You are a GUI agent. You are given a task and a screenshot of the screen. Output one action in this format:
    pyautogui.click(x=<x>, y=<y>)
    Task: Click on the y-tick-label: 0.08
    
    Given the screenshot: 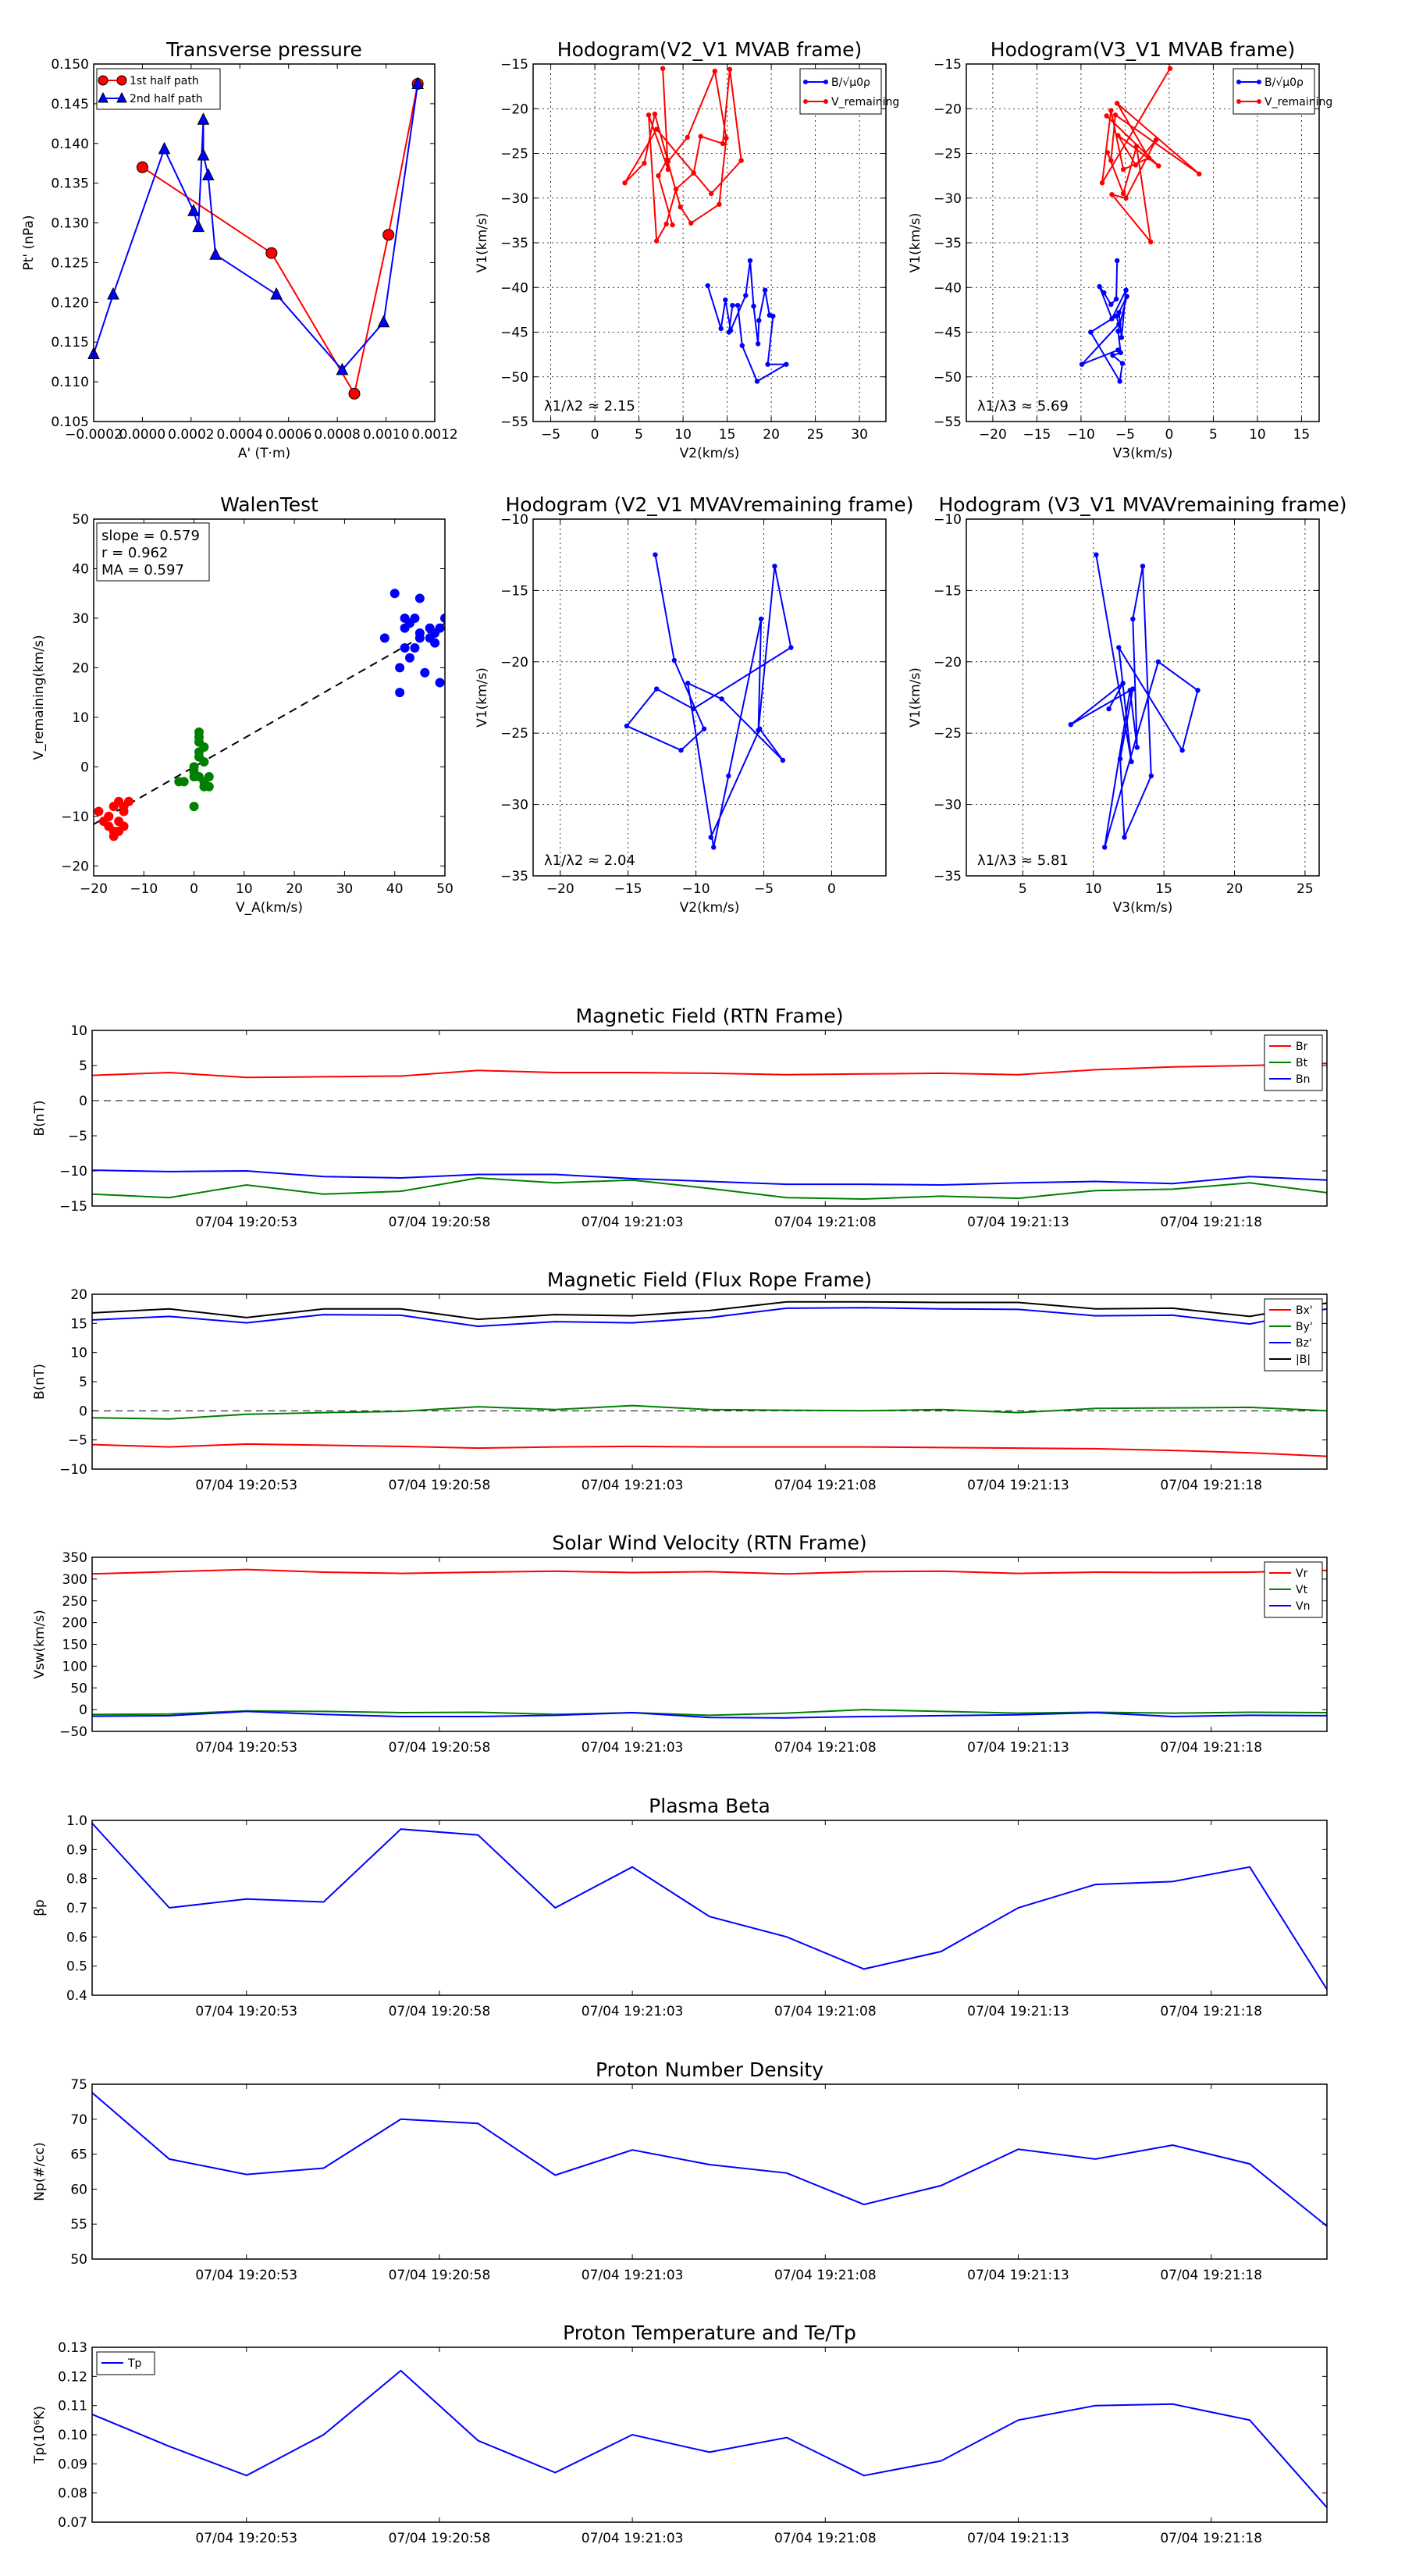 What is the action you would take?
    pyautogui.click(x=72, y=2494)
    